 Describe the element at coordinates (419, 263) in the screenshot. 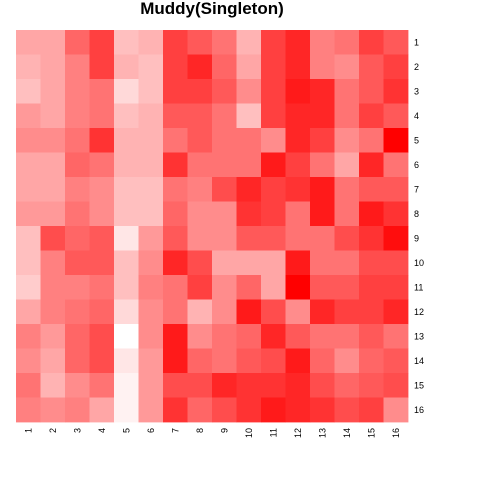

I see `row-tick-label: 10` at that location.